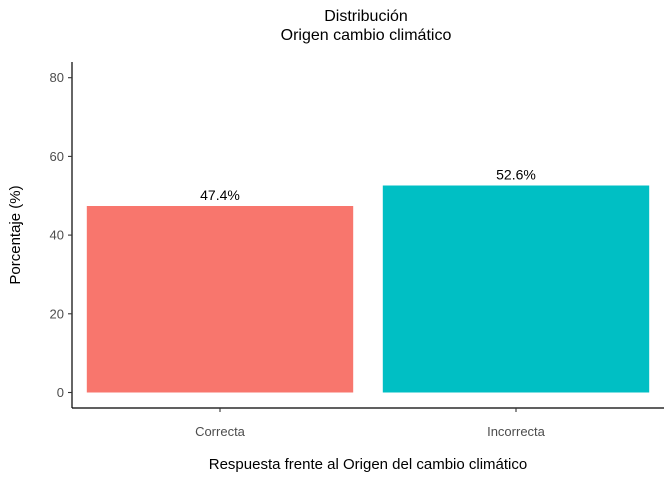 Image resolution: width=672 pixels, height=480 pixels. What do you see at coordinates (220, 195) in the screenshot?
I see `data-label-correcta: 47.4%` at bounding box center [220, 195].